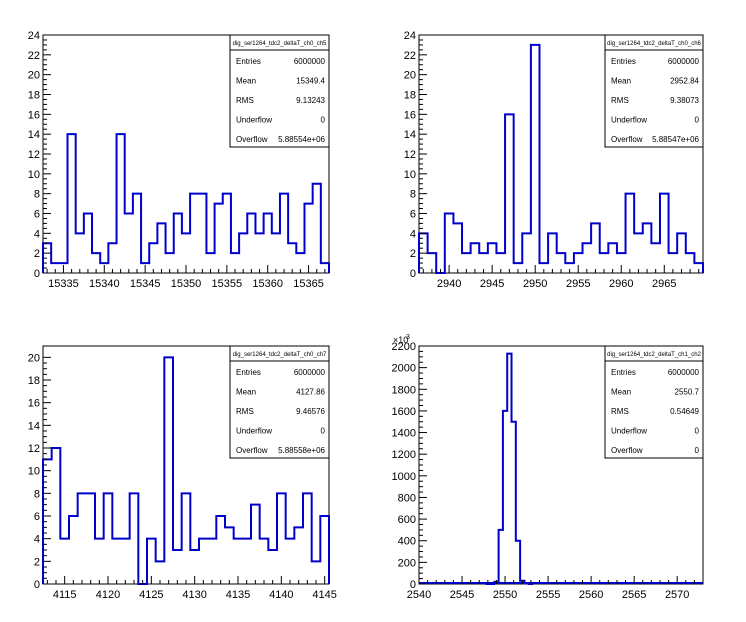  Describe the element at coordinates (677, 595) in the screenshot. I see `x-tick-label: 2570` at that location.